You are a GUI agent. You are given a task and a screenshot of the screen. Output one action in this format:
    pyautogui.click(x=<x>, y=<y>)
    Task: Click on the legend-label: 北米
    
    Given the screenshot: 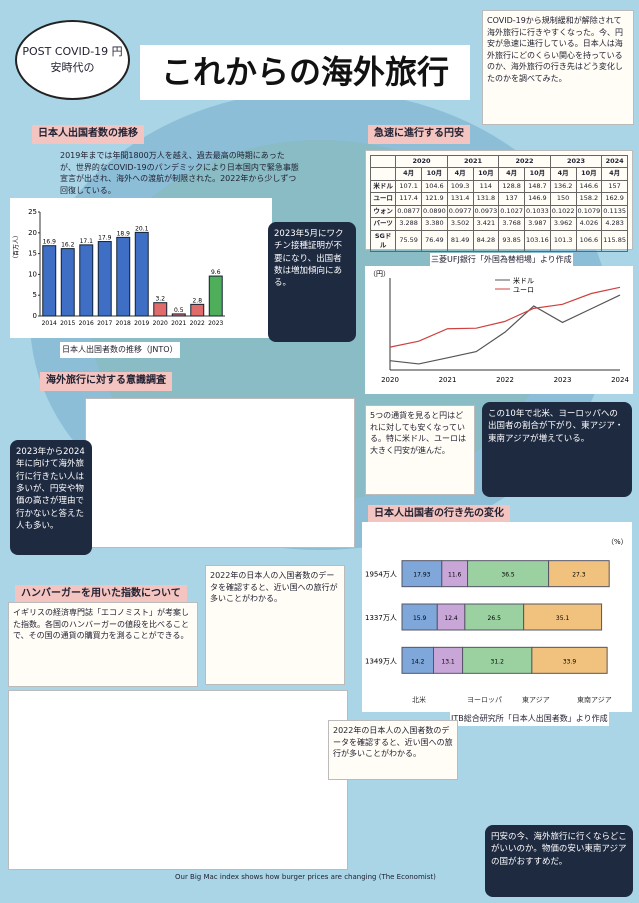 What is the action you would take?
    pyautogui.click(x=419, y=699)
    